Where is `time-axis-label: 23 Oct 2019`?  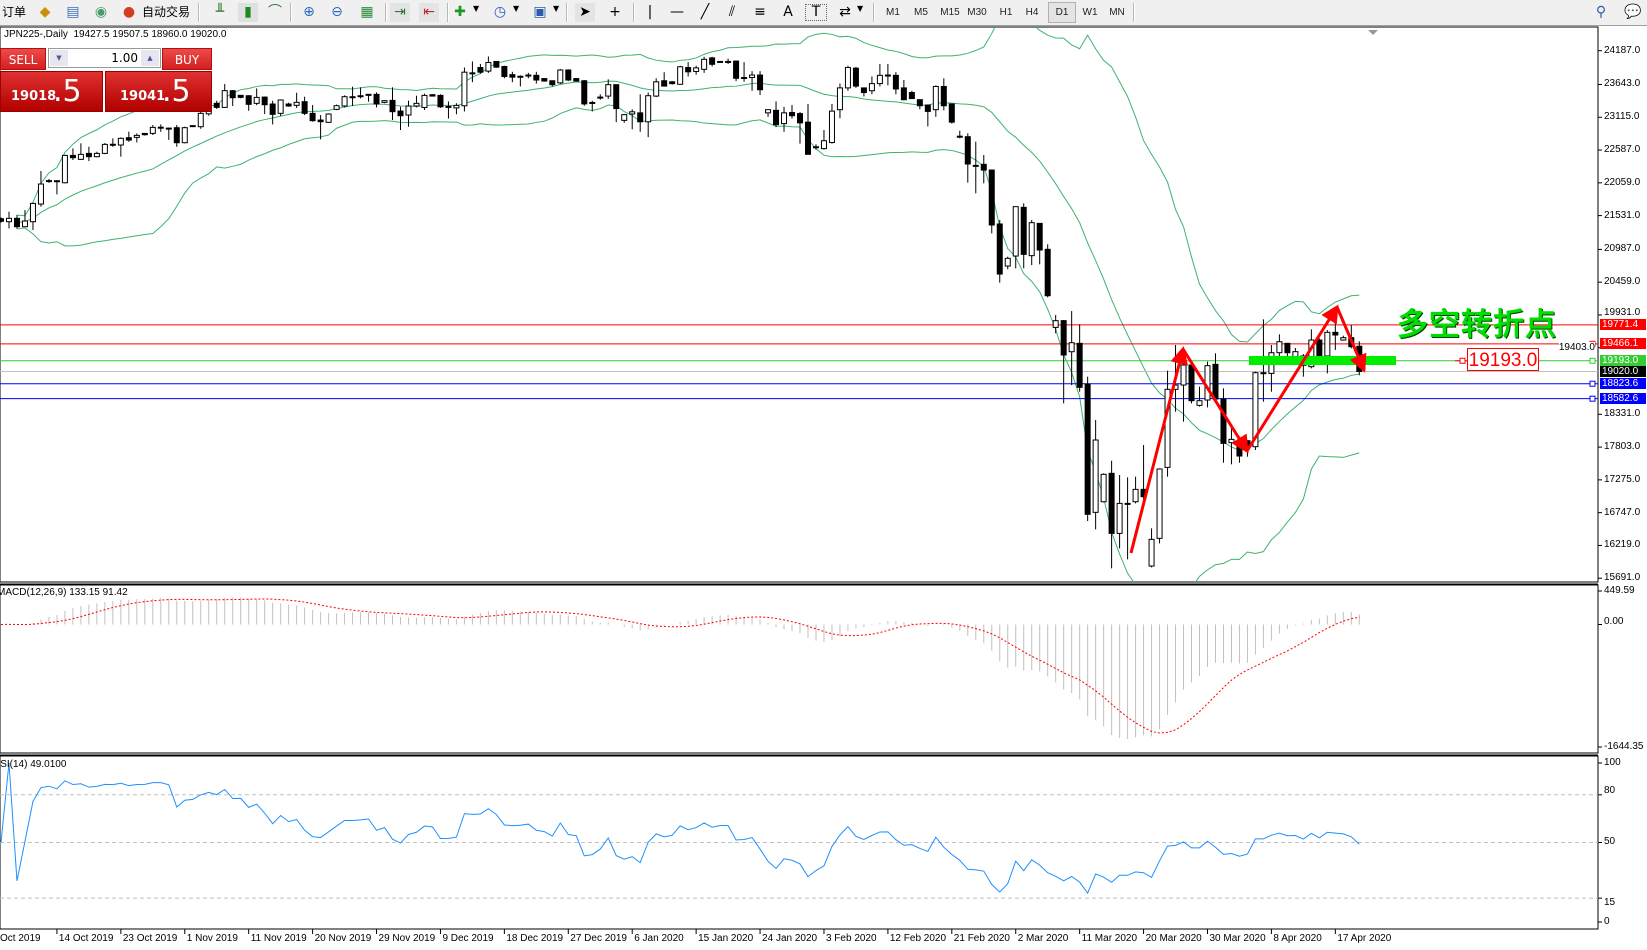
time-axis-label: 23 Oct 2019 is located at coordinates (150, 938).